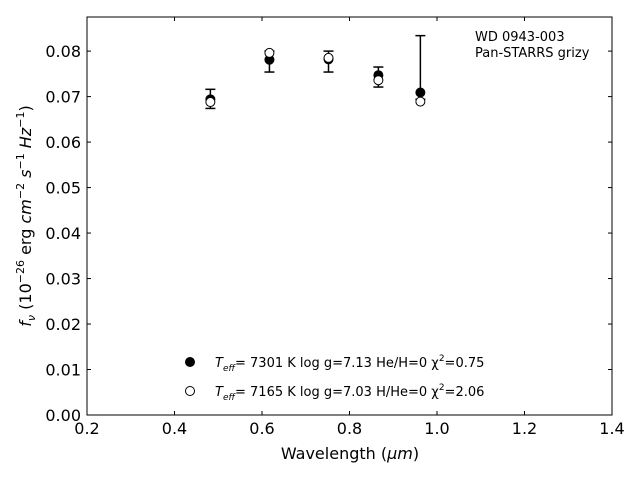  I want to click on legend-2-sub: eff, so click(230, 398).